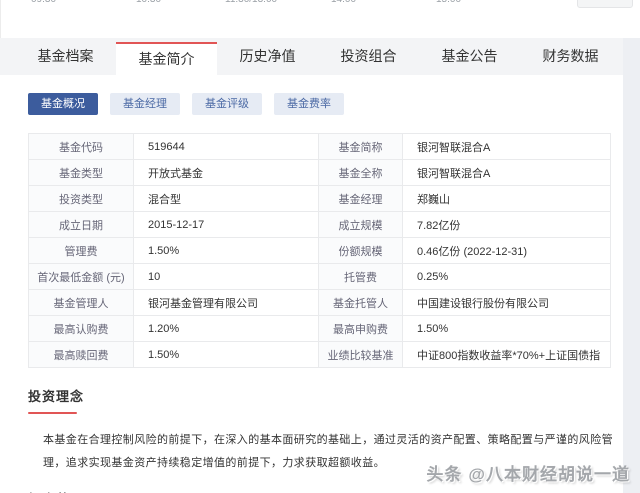 The height and width of the screenshot is (493, 640). I want to click on time-tick: 15:00, so click(448, 2).